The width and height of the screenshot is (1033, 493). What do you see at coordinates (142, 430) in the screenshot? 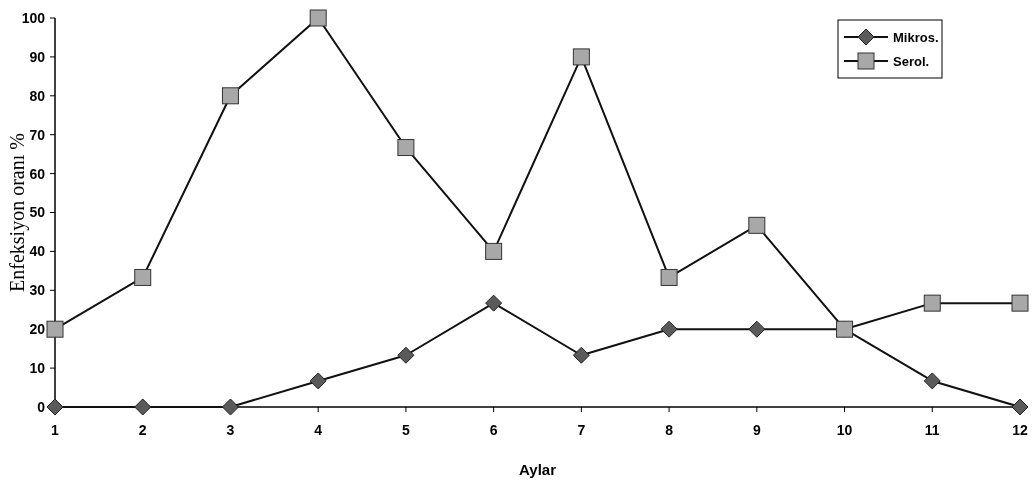
I see `x-tick-label: 2` at bounding box center [142, 430].